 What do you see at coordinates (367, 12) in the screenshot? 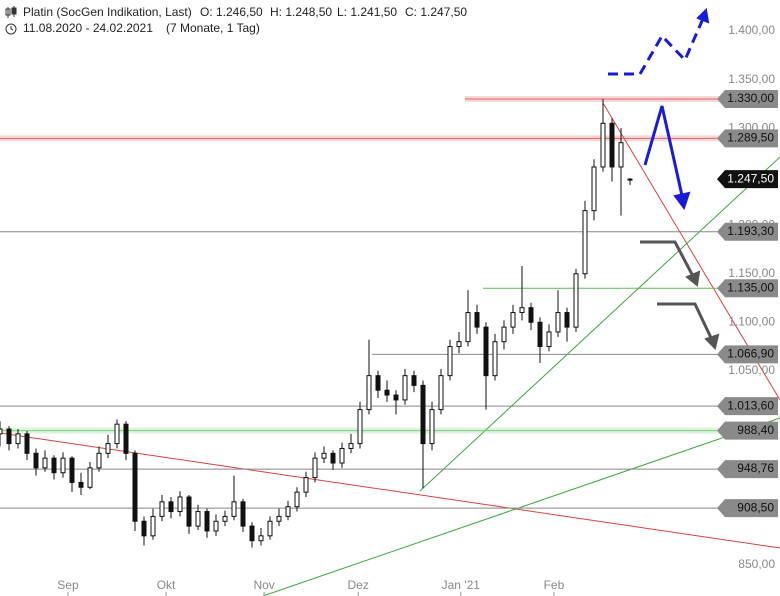
I see `low: L: 1.241,50` at bounding box center [367, 12].